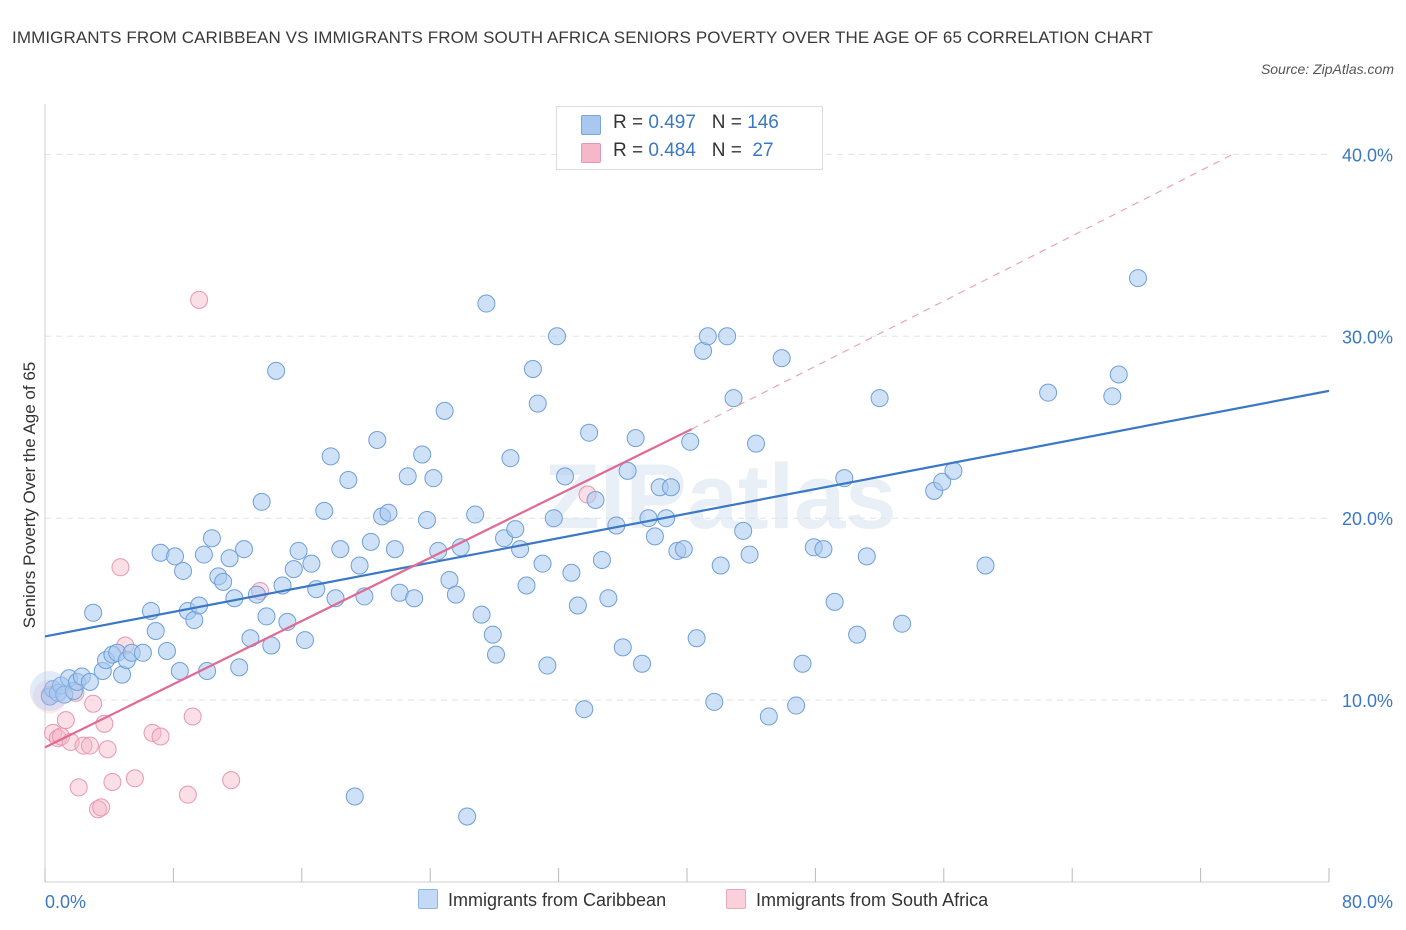 The image size is (1406, 930). I want to click on bottom-legend-swatch-caribbean, so click(428, 899).